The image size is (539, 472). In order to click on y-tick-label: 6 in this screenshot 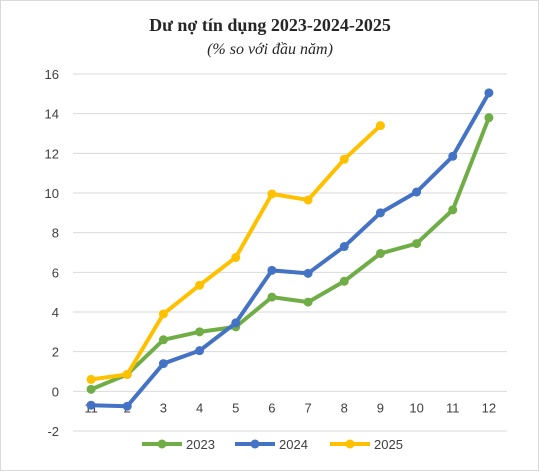, I will do `click(55, 272)`.